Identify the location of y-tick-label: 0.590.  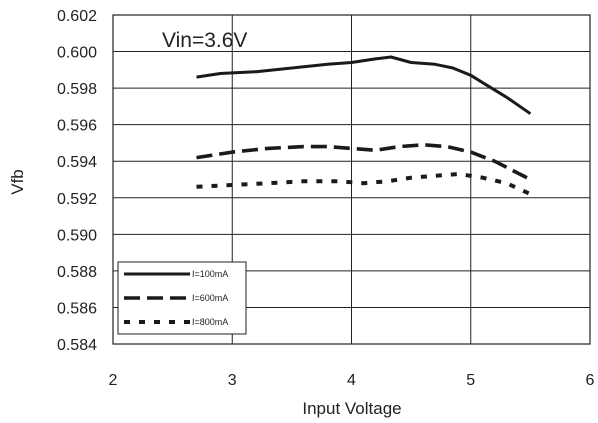
(77, 235).